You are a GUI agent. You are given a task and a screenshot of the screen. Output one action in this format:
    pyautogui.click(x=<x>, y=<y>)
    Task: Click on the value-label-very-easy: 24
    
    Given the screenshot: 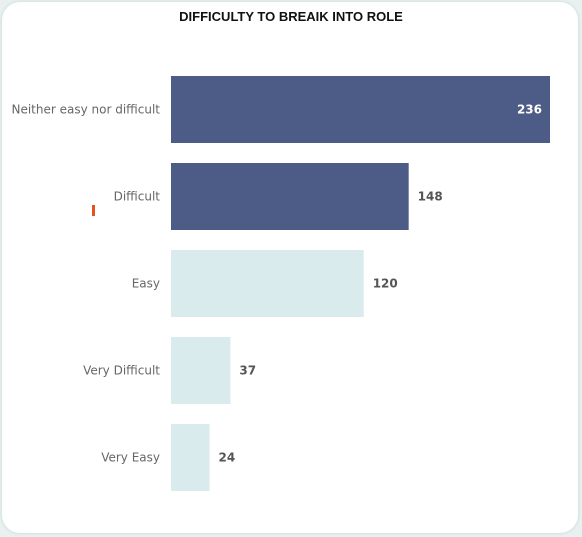 What is the action you would take?
    pyautogui.click(x=227, y=458)
    